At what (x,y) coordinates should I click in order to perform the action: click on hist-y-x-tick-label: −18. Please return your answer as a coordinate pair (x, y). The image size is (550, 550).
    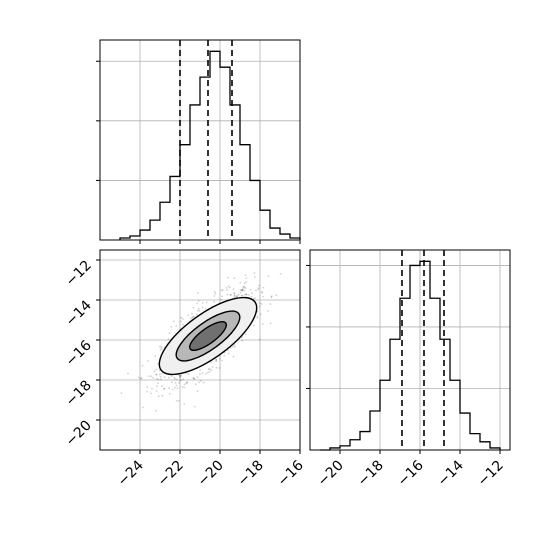
    Looking at the image, I should click on (371, 474).